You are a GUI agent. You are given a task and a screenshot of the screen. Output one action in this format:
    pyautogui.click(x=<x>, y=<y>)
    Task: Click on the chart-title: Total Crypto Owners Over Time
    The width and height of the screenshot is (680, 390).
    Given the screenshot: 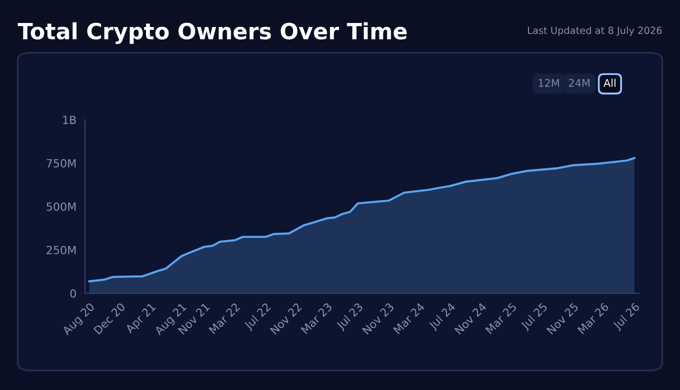 What is the action you would take?
    pyautogui.click(x=212, y=33)
    